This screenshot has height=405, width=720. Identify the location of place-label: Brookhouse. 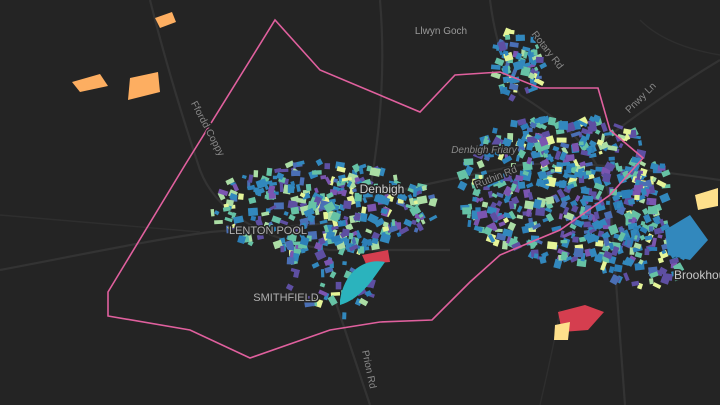
(697, 275).